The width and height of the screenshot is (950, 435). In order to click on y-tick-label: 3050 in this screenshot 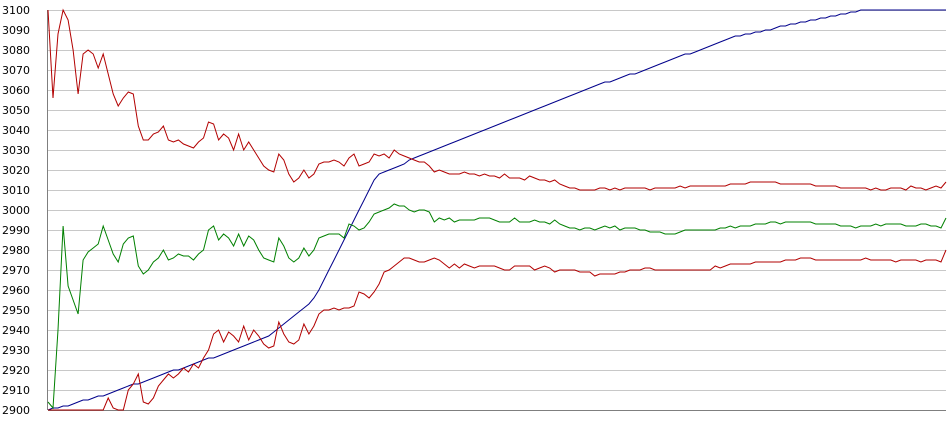, I will do `click(16, 110)`.